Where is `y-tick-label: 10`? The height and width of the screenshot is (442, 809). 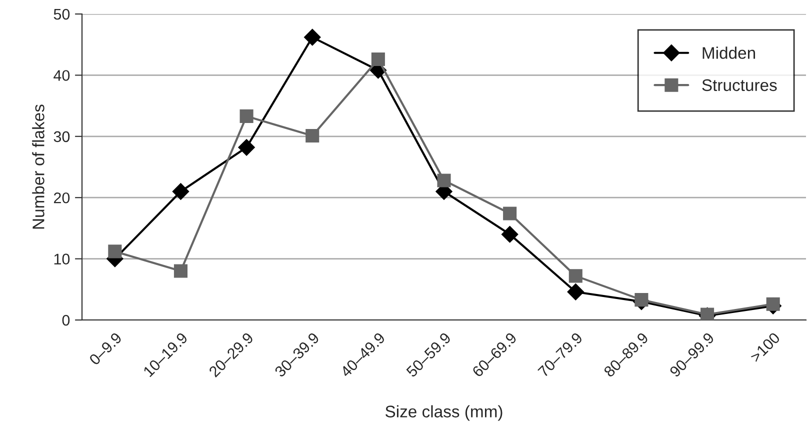 y-tick-label: 10 is located at coordinates (62, 259).